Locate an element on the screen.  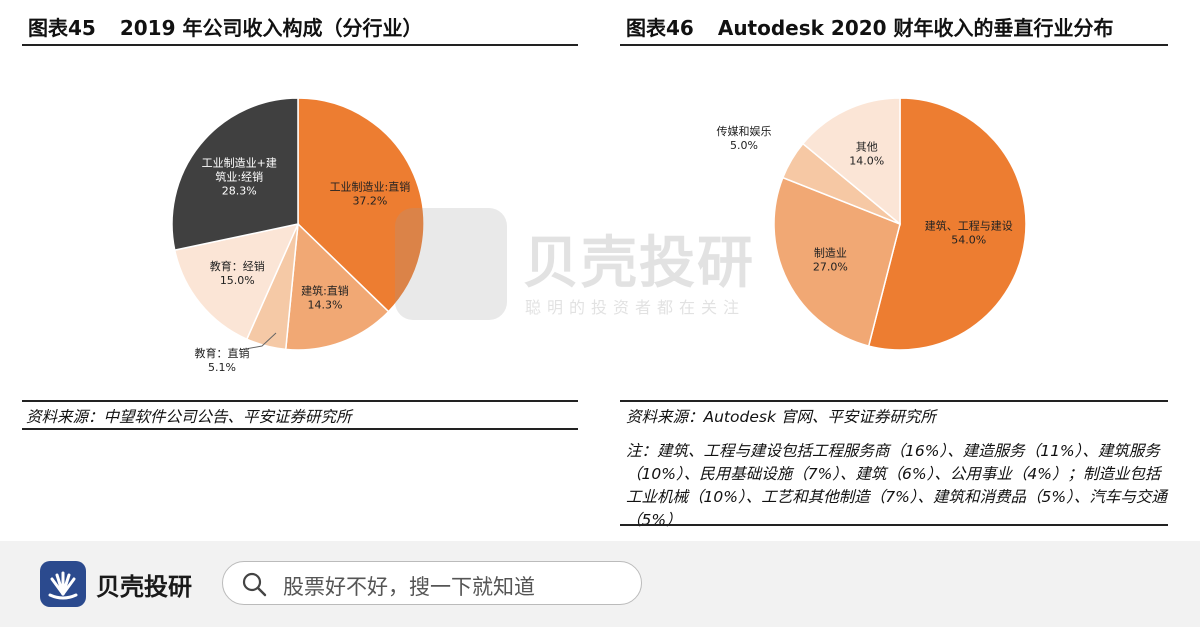
figure-title: 2019 年公司收入构成（分行业） is located at coordinates (271, 28).